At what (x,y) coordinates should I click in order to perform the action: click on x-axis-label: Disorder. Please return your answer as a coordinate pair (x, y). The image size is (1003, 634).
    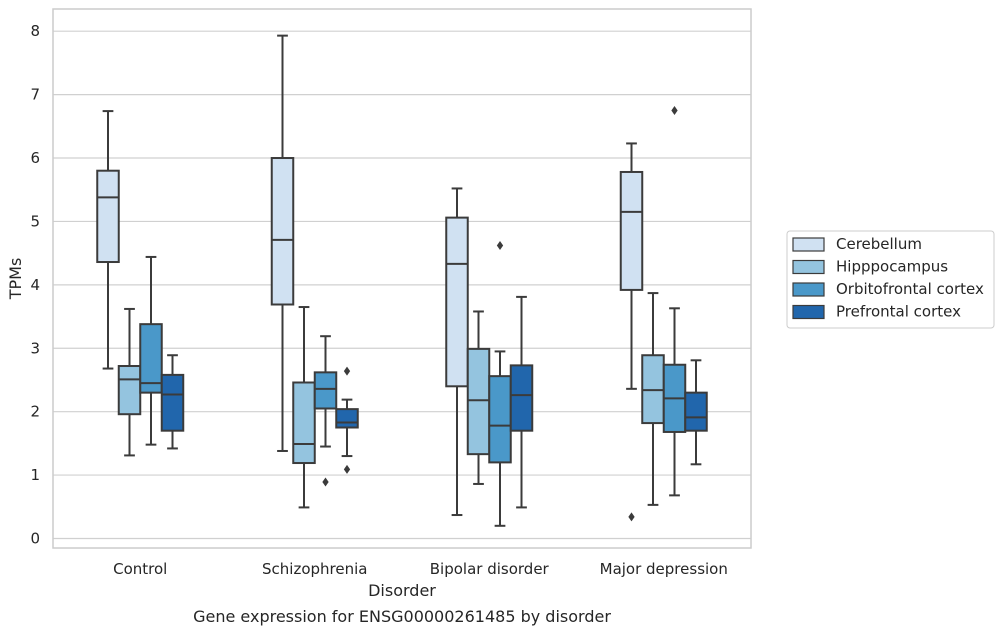
    Looking at the image, I should click on (402, 590).